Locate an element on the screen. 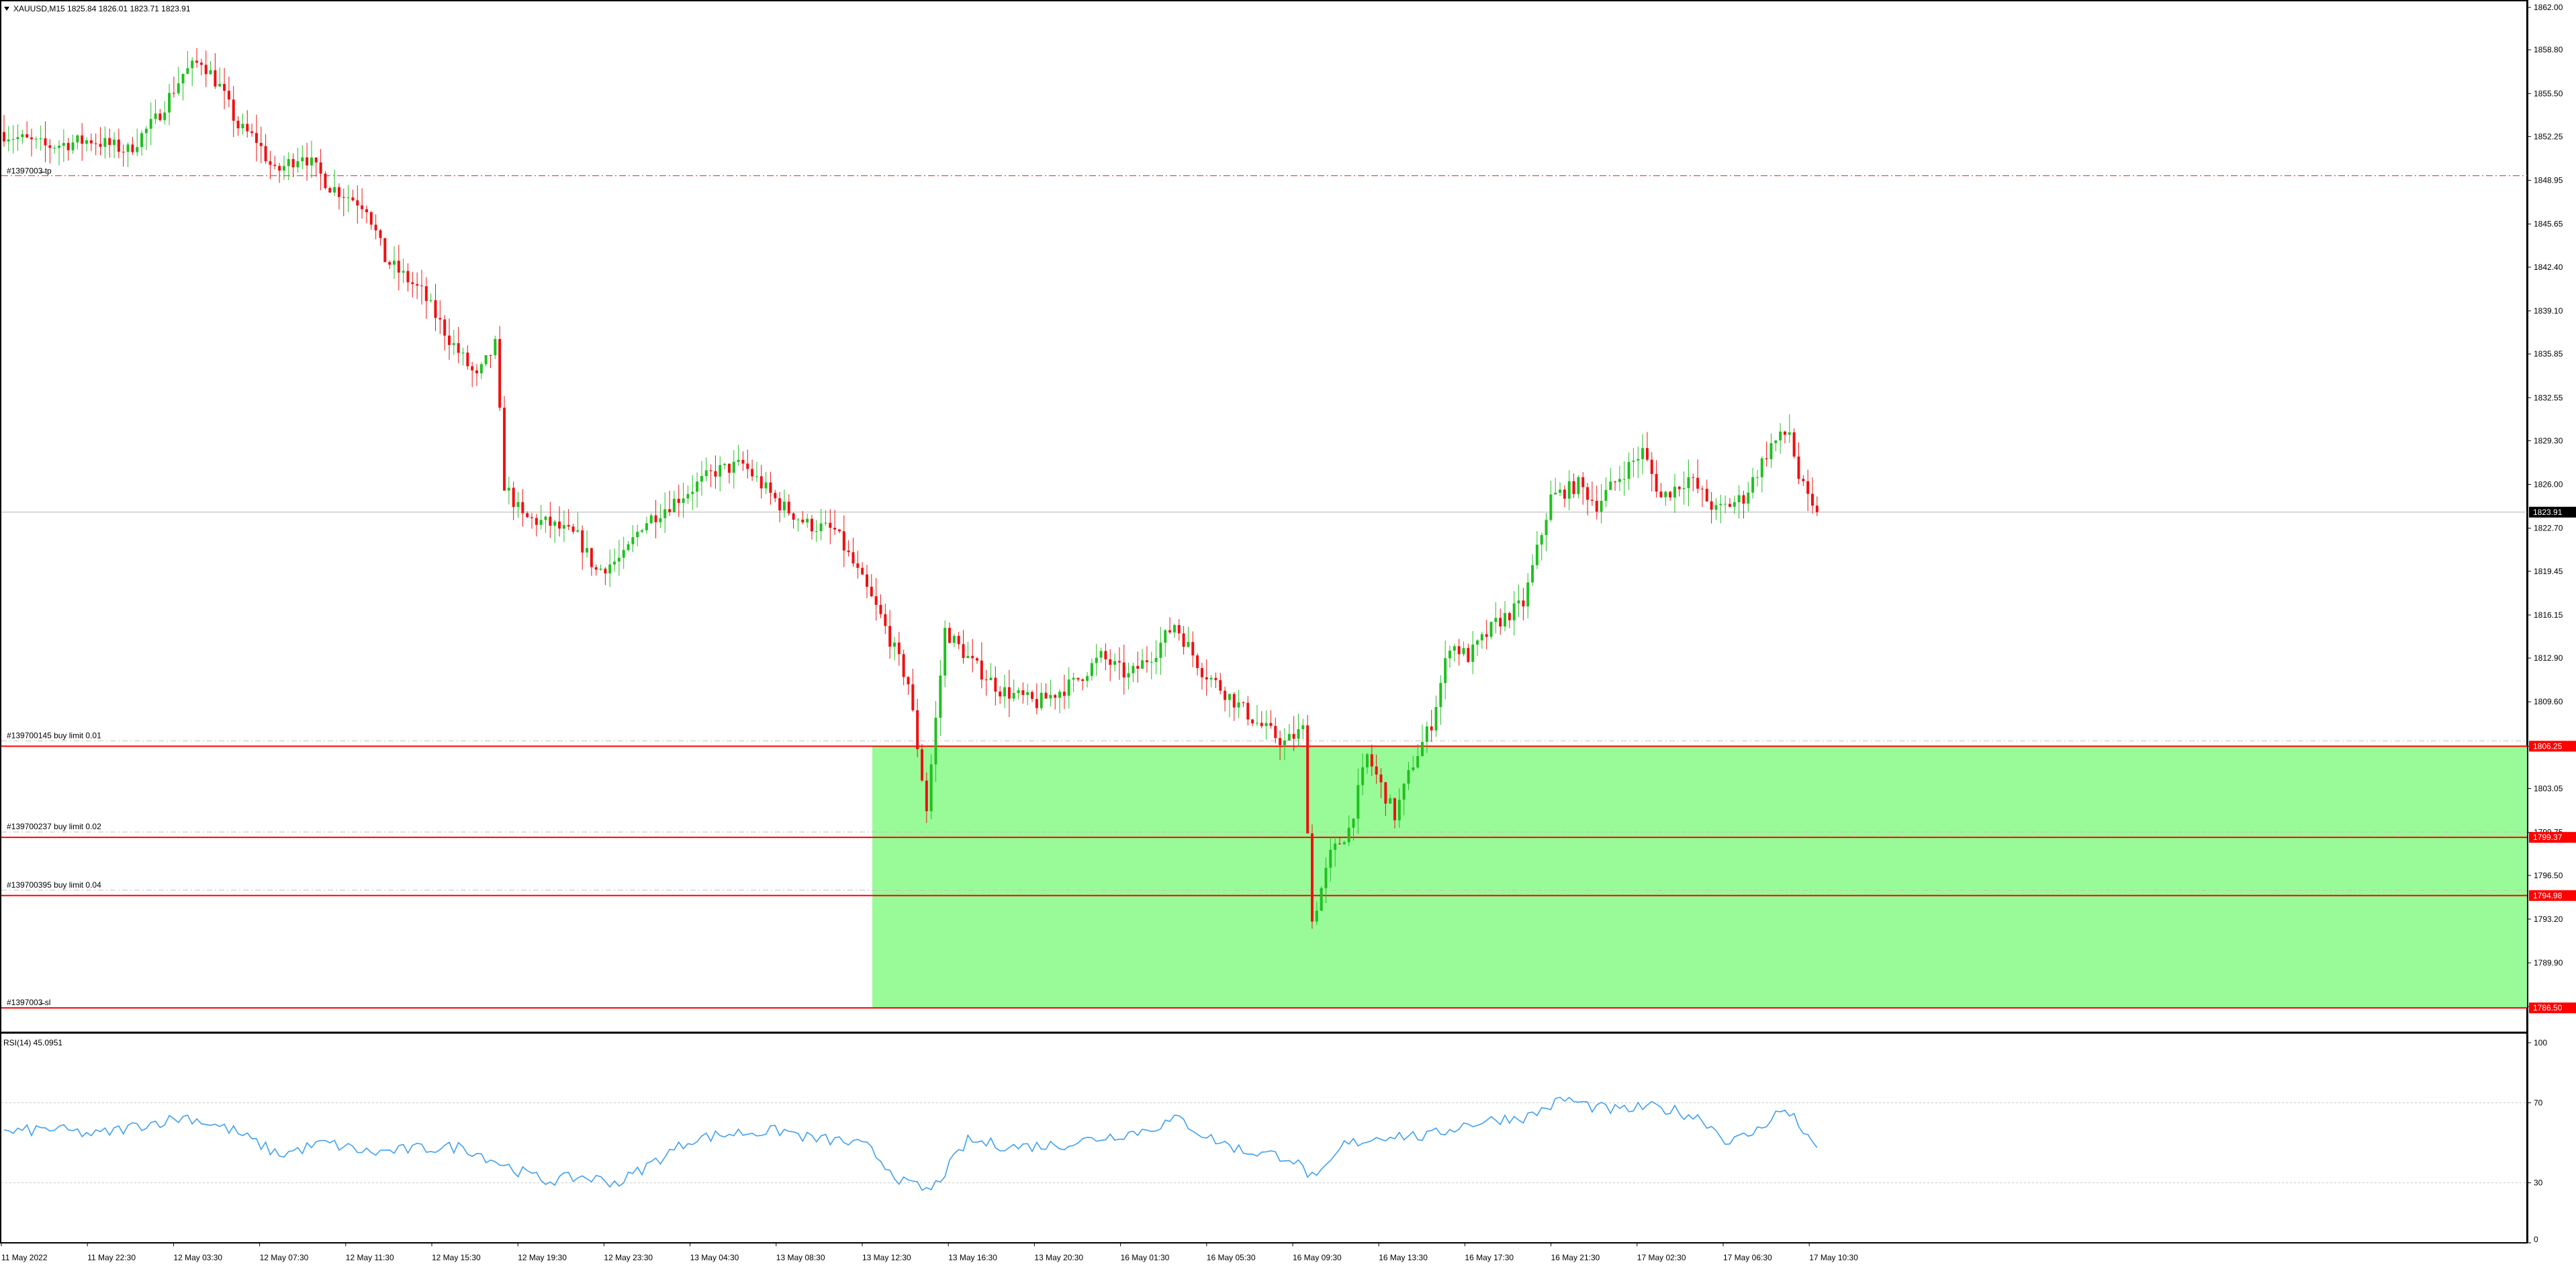 The width and height of the screenshot is (2576, 1267). order-price-tag: 1799.37 is located at coordinates (2548, 837).